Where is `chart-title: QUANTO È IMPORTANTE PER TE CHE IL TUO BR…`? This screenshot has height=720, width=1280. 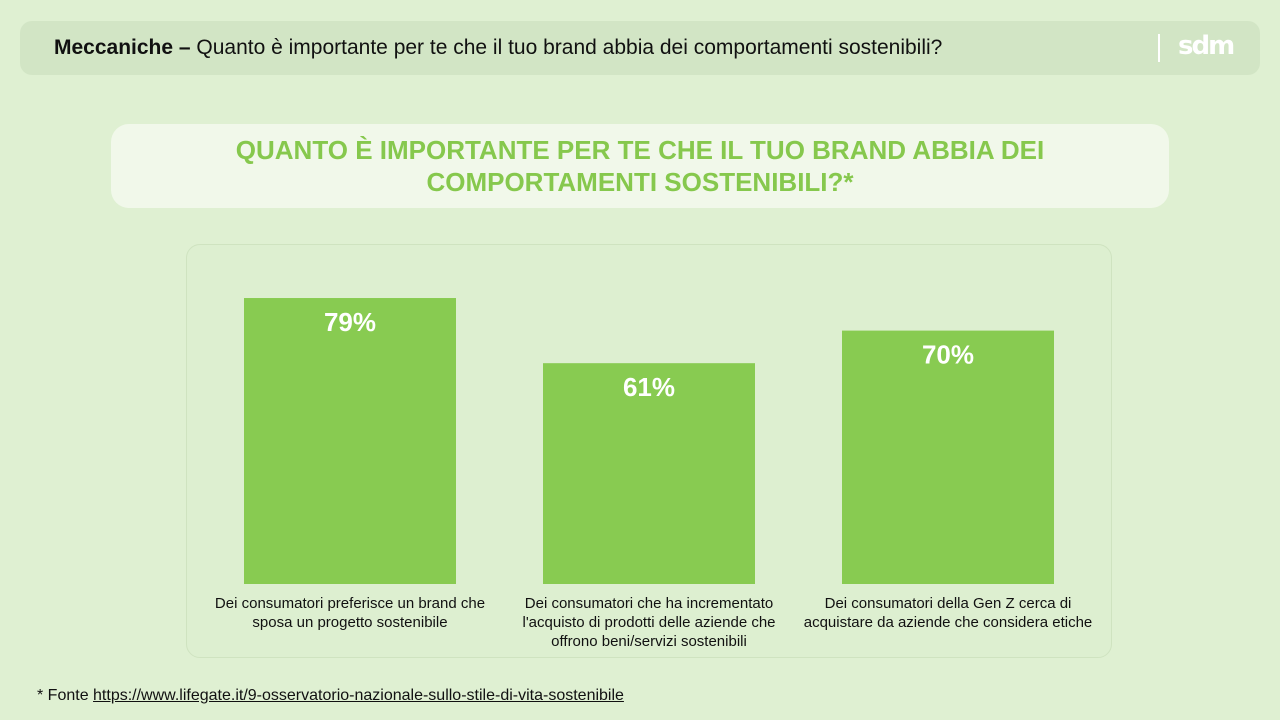 chart-title: QUANTO È IMPORTANTE PER TE CHE IL TUO BR… is located at coordinates (640, 166).